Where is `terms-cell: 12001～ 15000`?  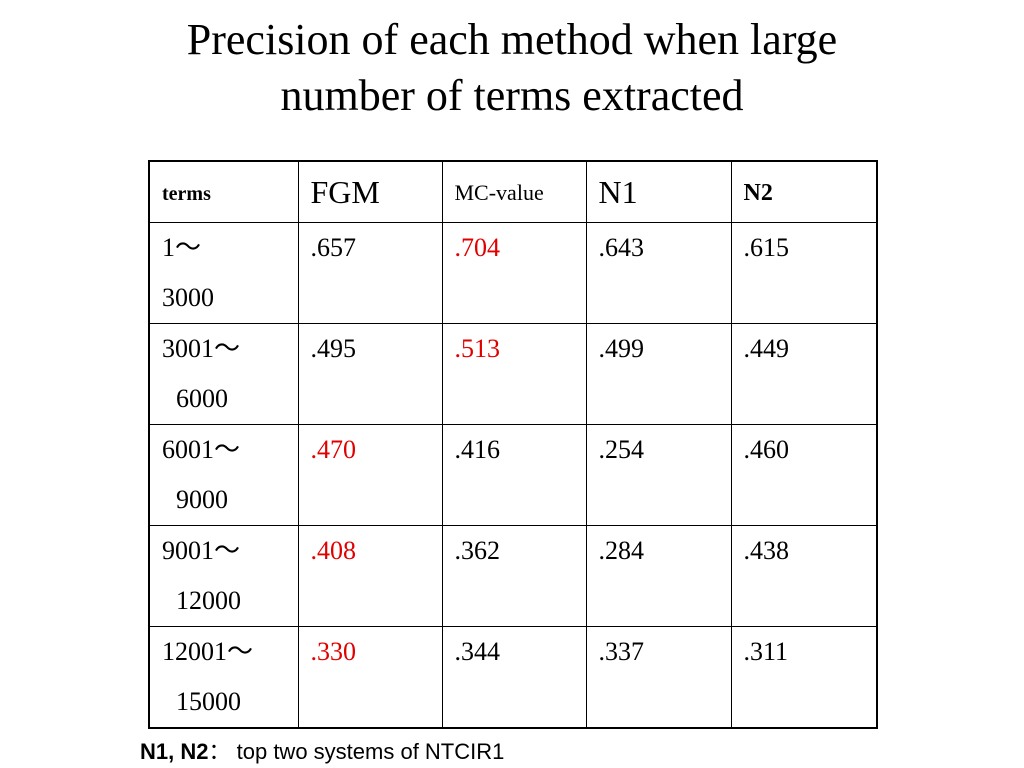 terms-cell: 12001～ 15000 is located at coordinates (223, 676).